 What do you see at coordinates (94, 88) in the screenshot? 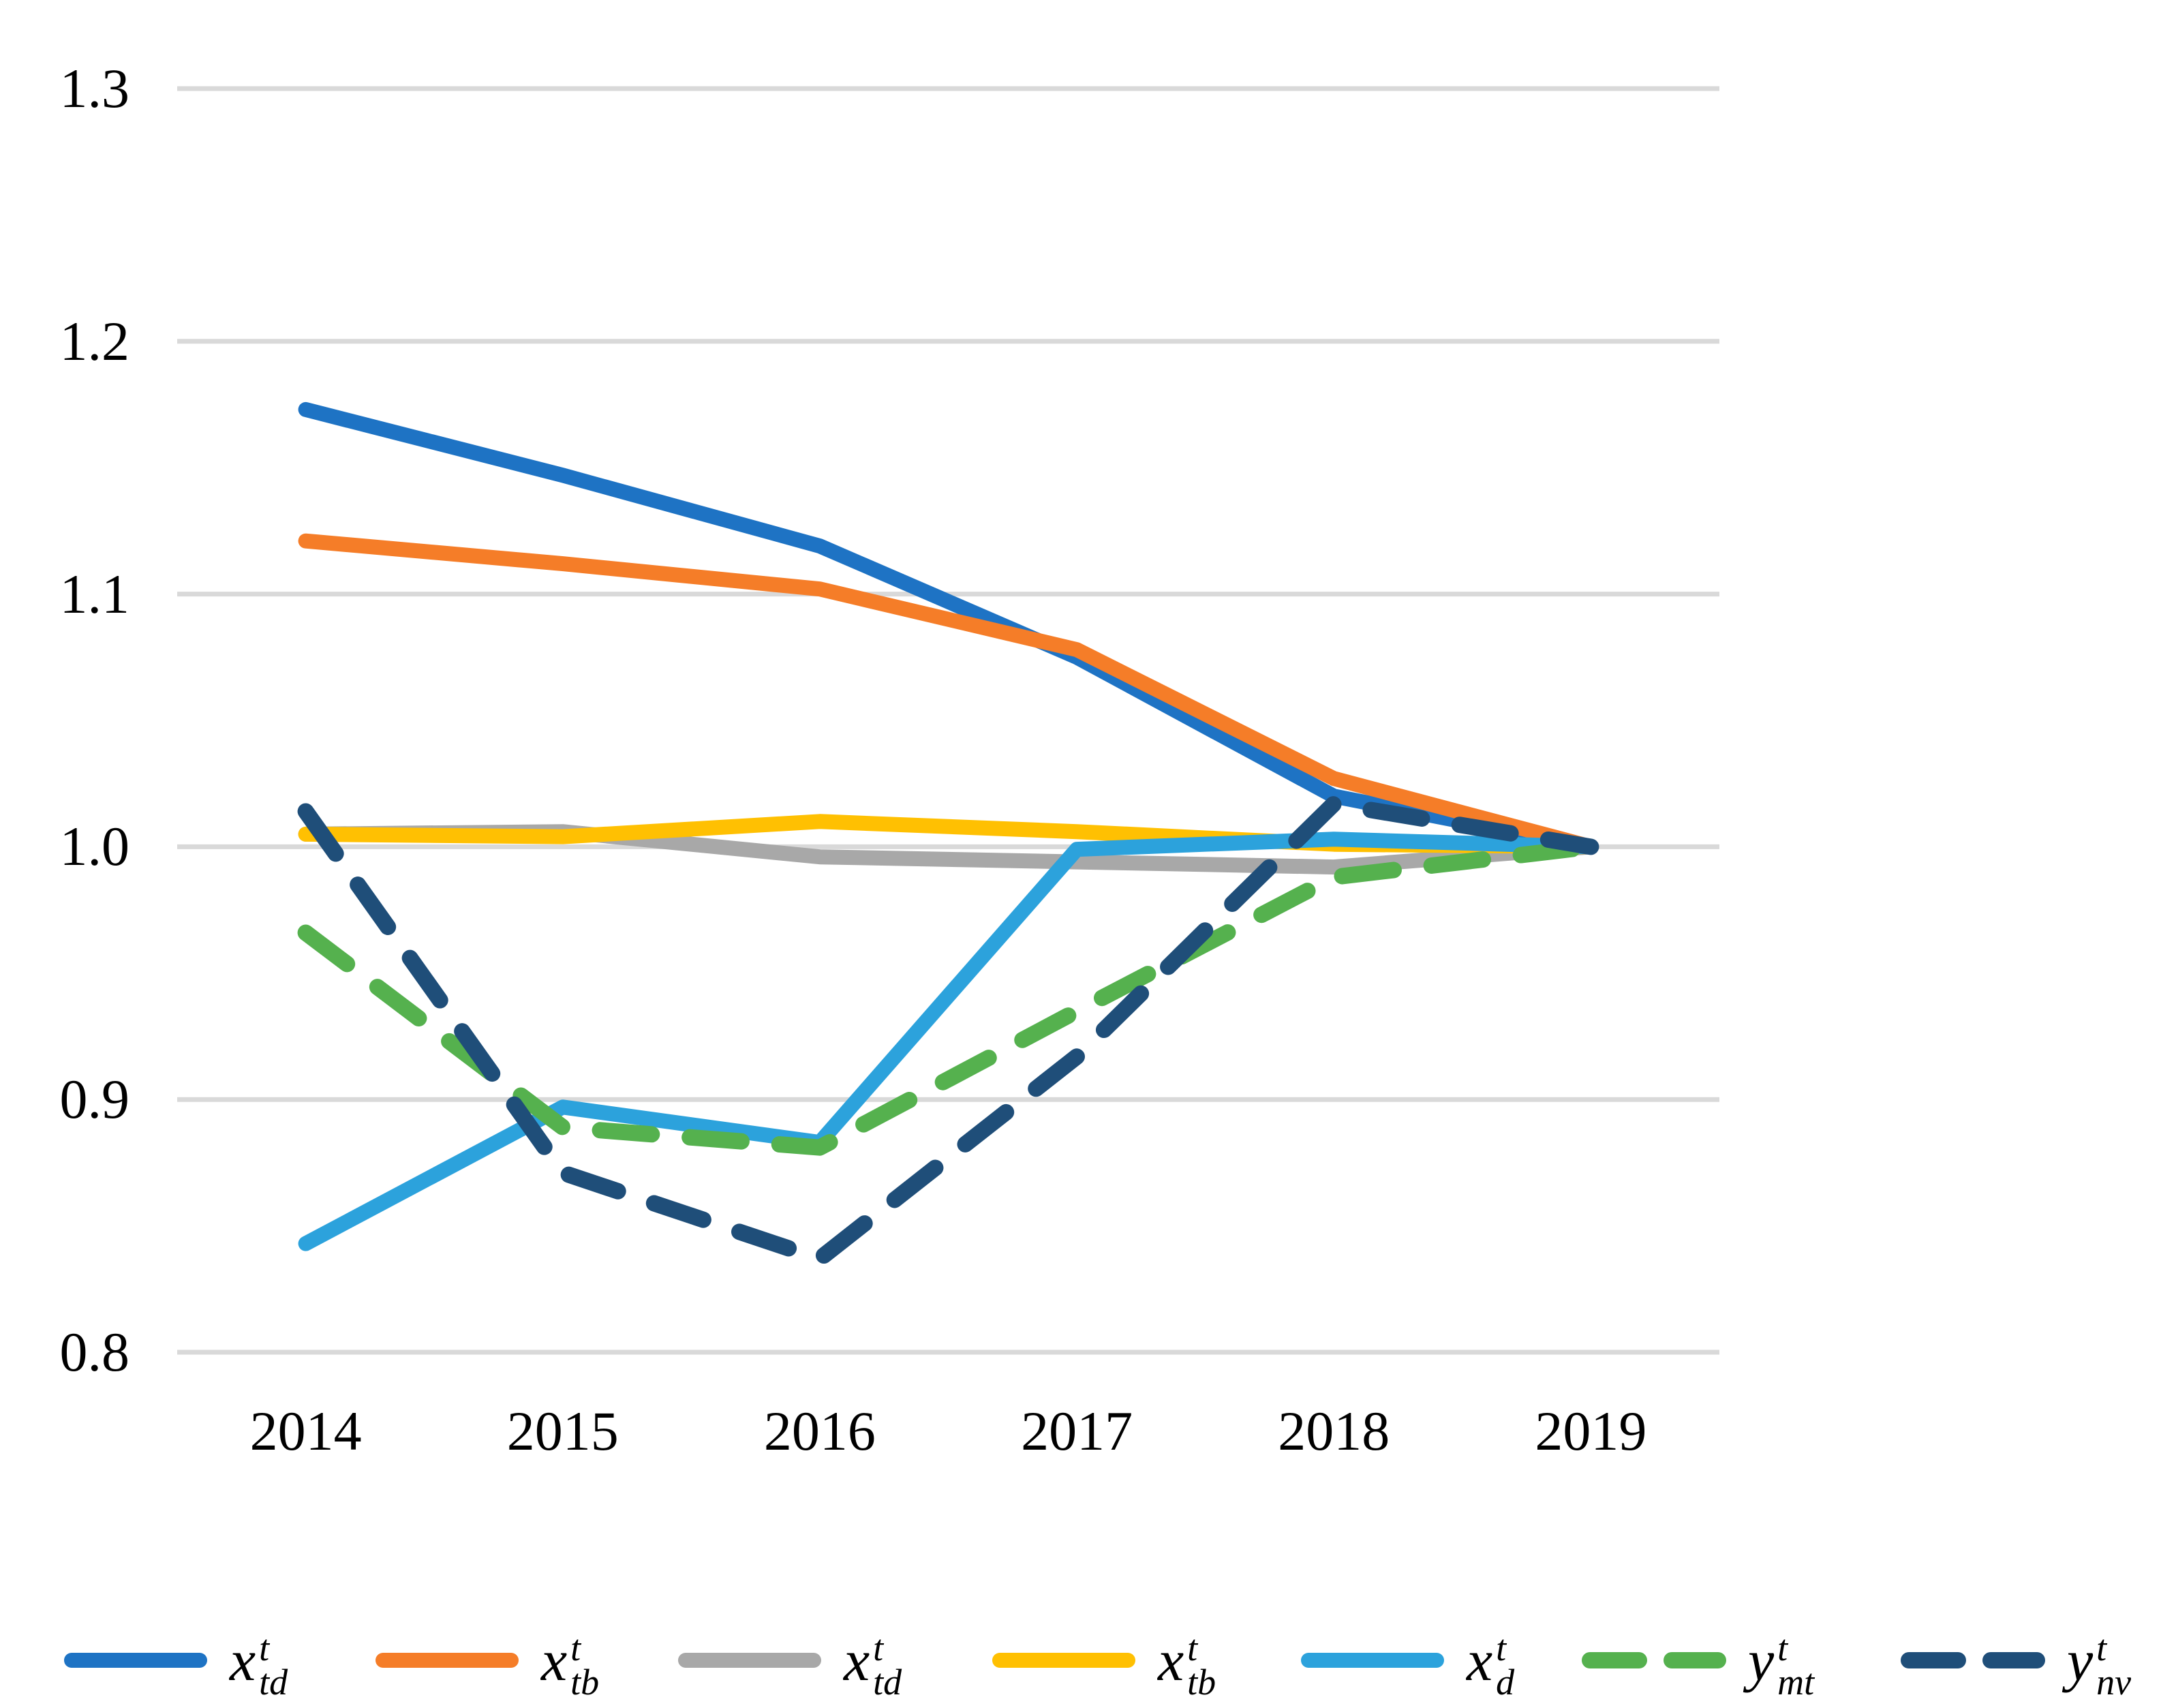
I see `y-tick-label: 1.3` at bounding box center [94, 88].